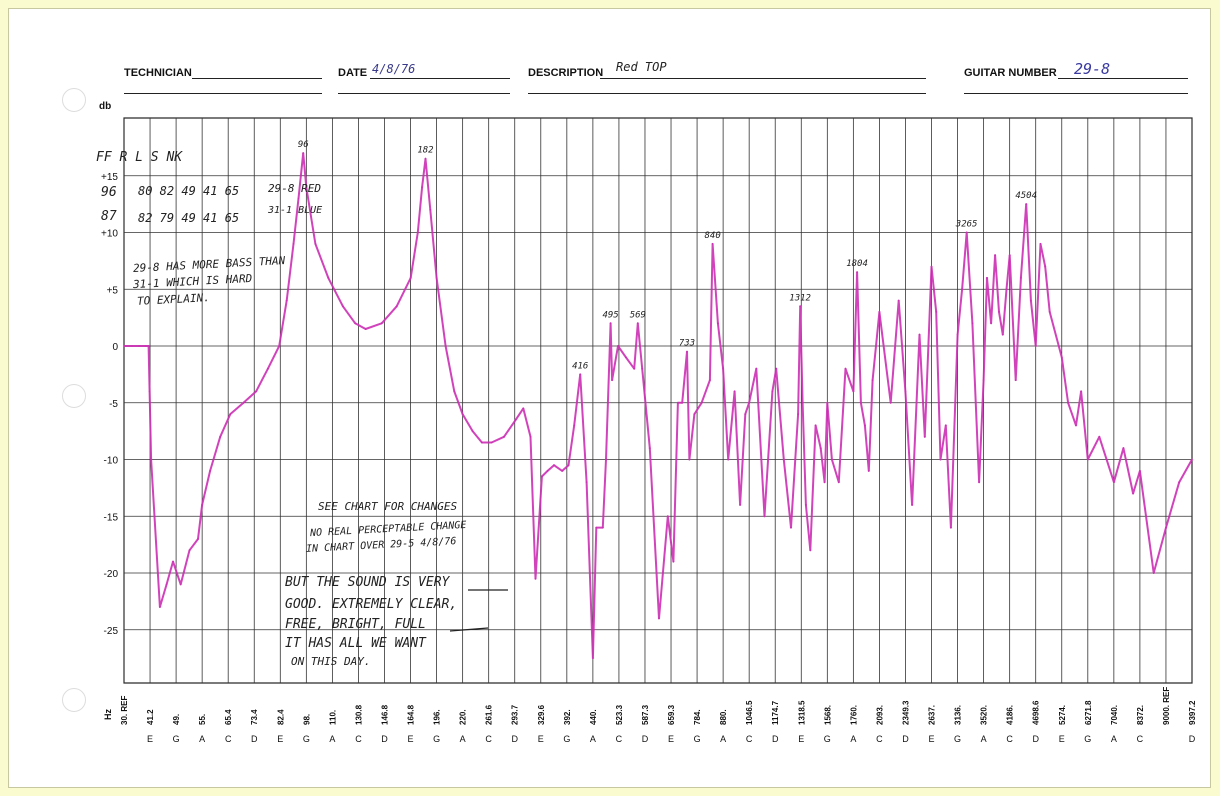 The height and width of the screenshot is (796, 1220). Describe the element at coordinates (109, 177) in the screenshot. I see `y-tick-label: +15` at that location.